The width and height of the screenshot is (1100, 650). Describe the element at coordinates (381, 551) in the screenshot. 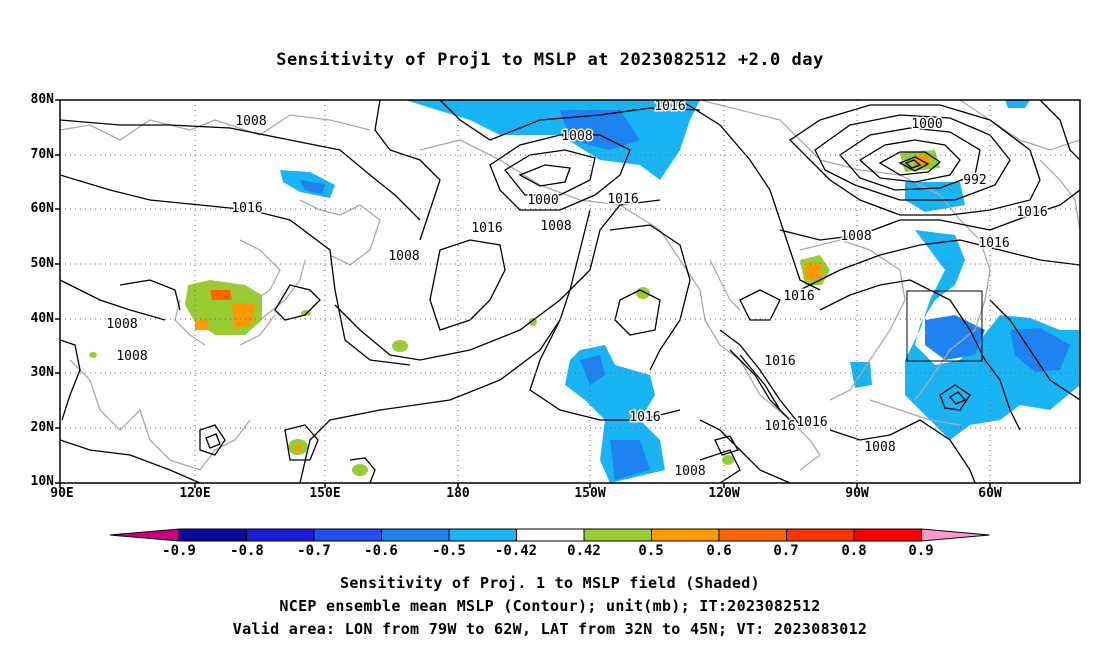

I see `colorbar-label: -0.6` at that location.